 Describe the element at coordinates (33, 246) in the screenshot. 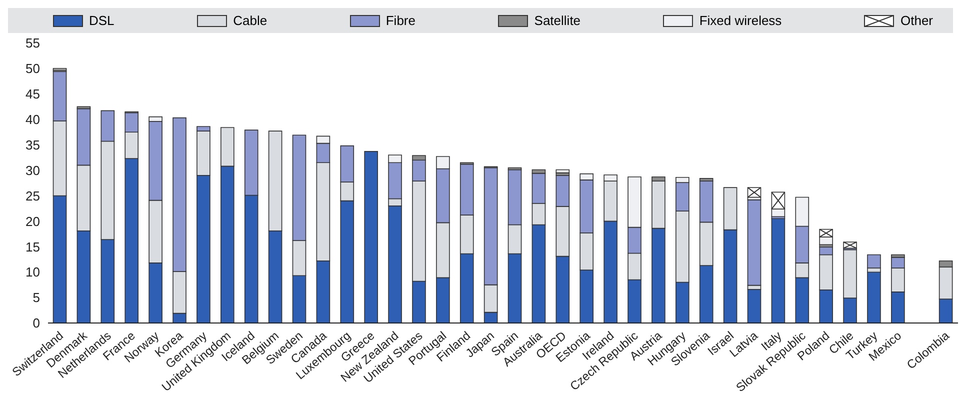

I see `y-tick-label: 15` at that location.